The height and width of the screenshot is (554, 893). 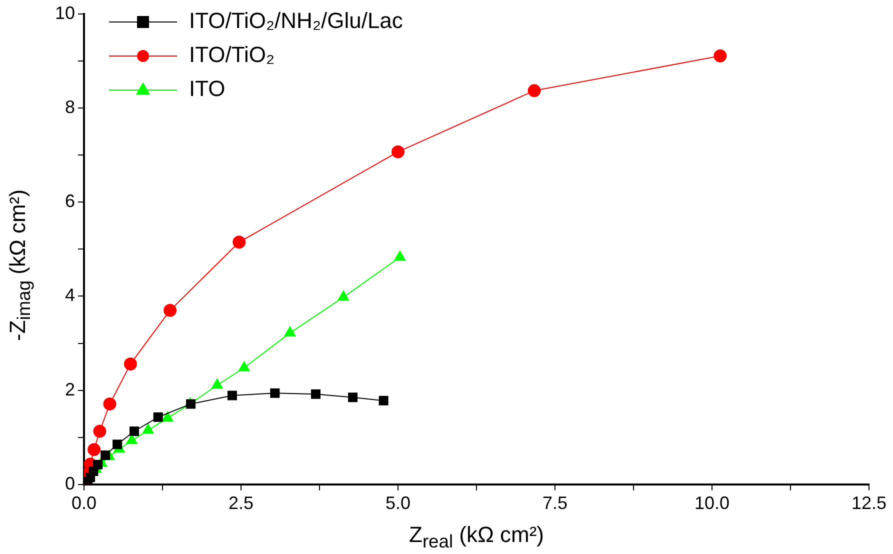 I want to click on x-tick-label: 5.0, so click(x=398, y=503).